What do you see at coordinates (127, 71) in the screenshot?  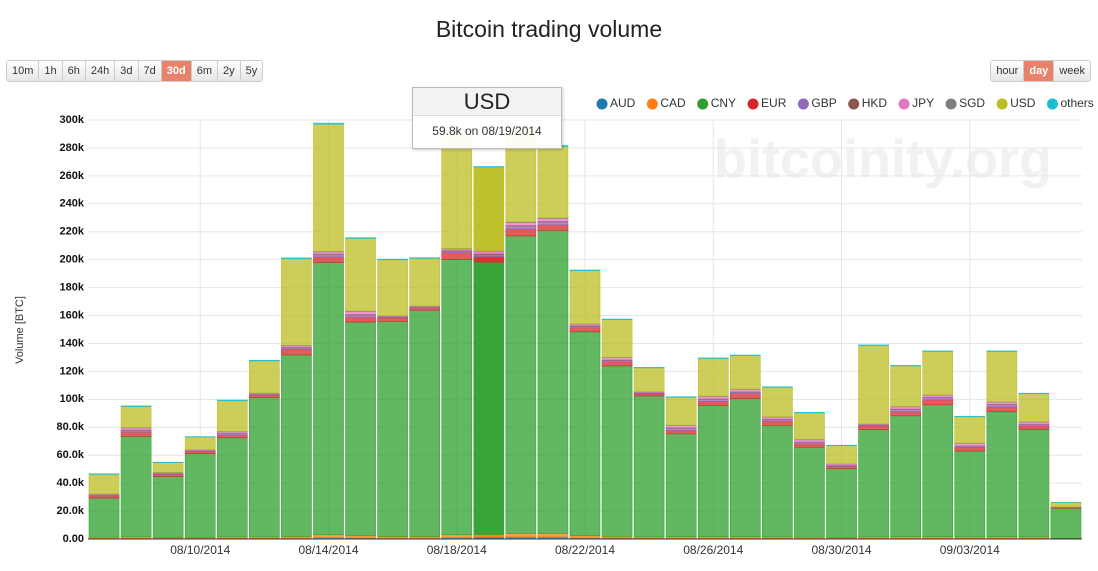 I see `button: 3d` at bounding box center [127, 71].